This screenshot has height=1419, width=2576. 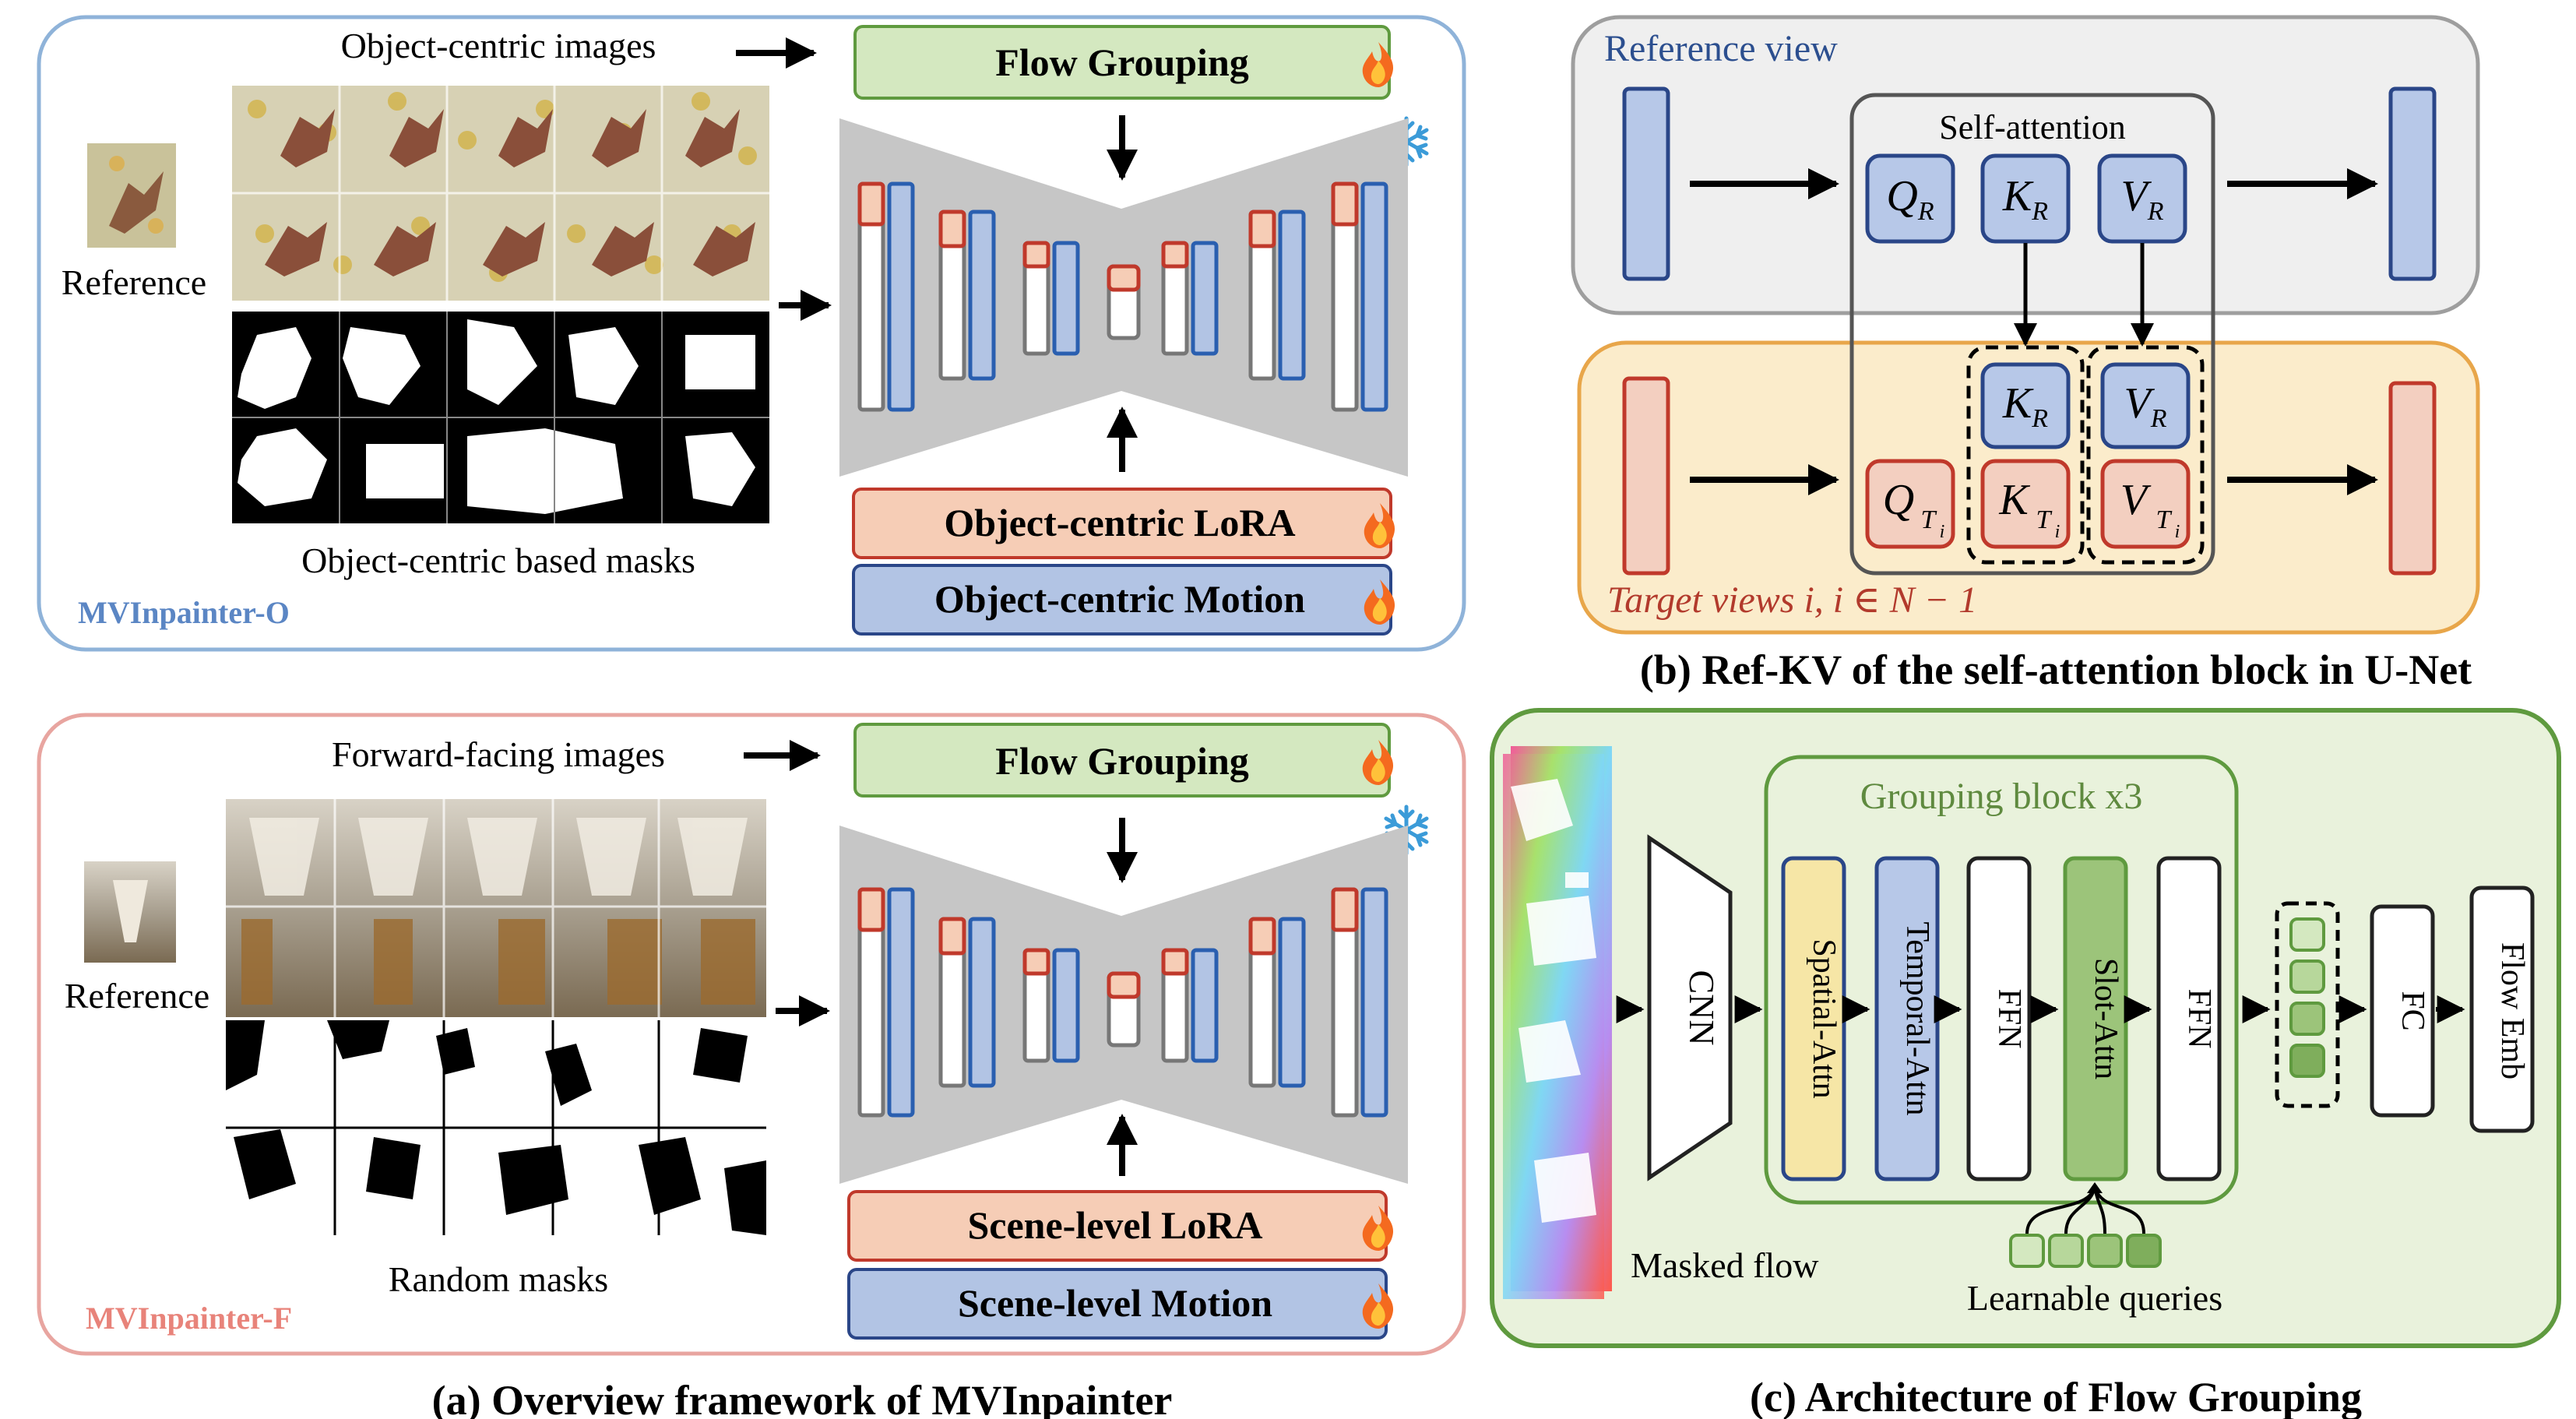 I want to click on target-views-label: Target views i, i ∈ N − 1, so click(x=1792, y=600).